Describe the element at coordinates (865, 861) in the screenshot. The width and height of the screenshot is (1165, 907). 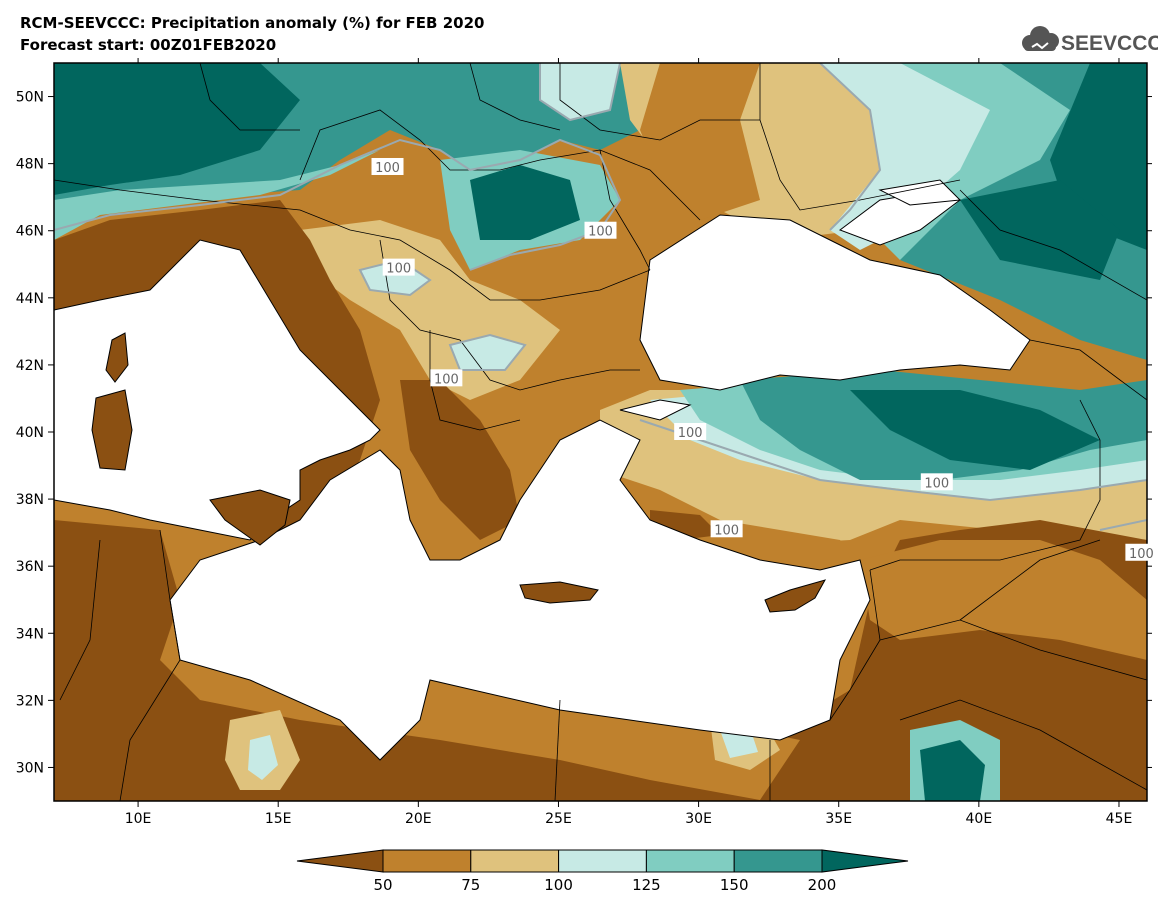
I see `colorbar-high-triangle` at that location.